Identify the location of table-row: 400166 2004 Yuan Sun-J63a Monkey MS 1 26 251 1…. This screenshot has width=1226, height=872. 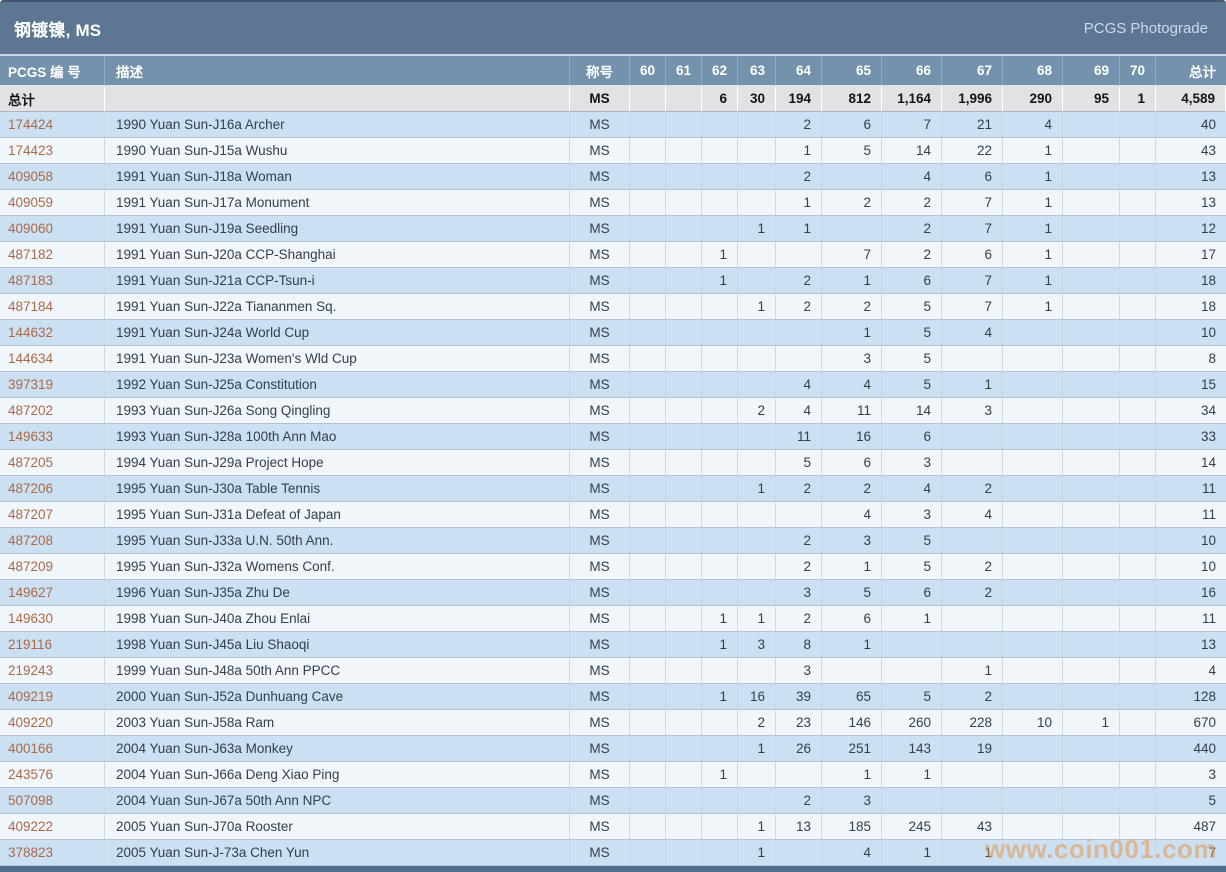
(613, 749).